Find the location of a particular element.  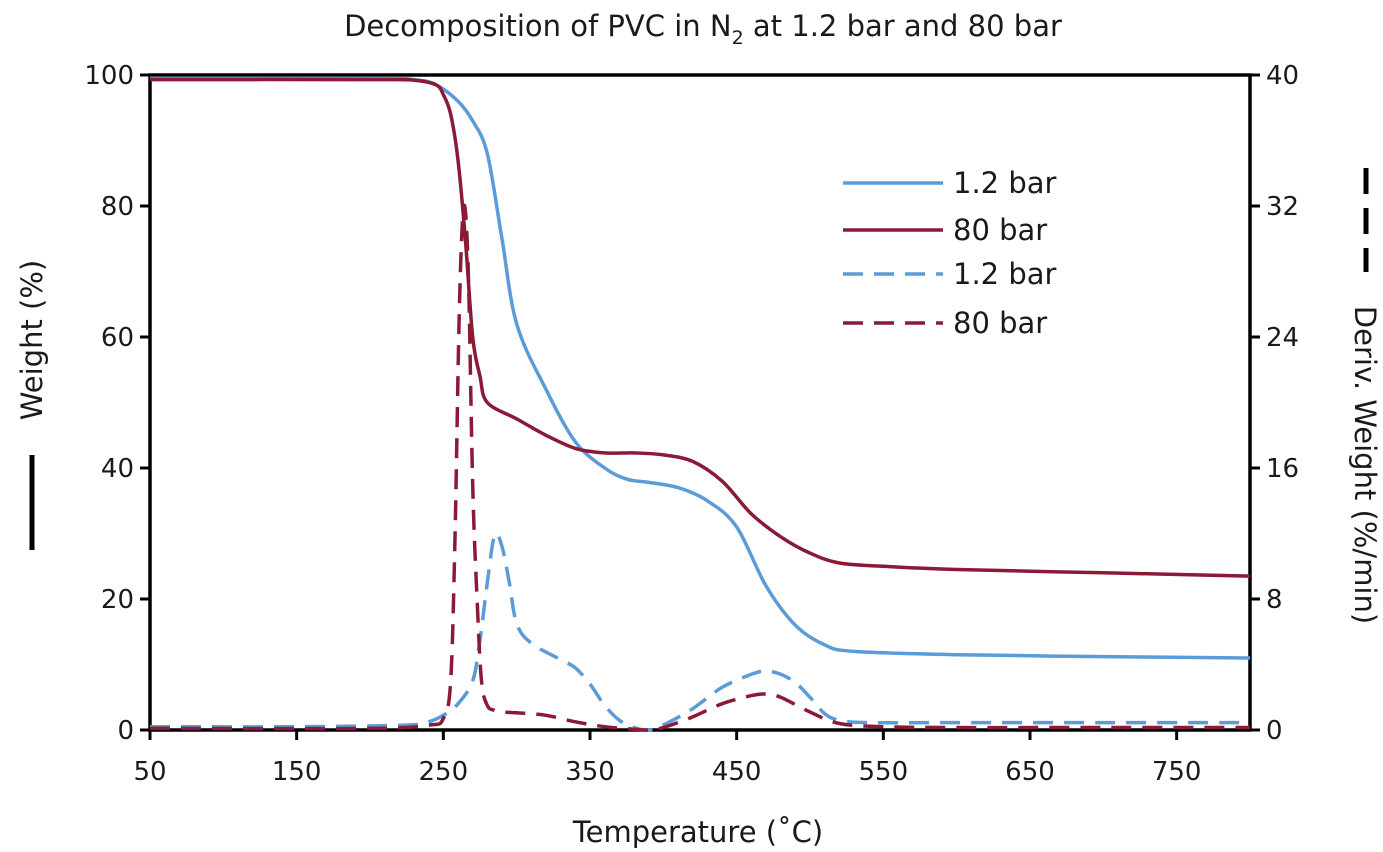

x-tick-label: 750 is located at coordinates (1177, 772).